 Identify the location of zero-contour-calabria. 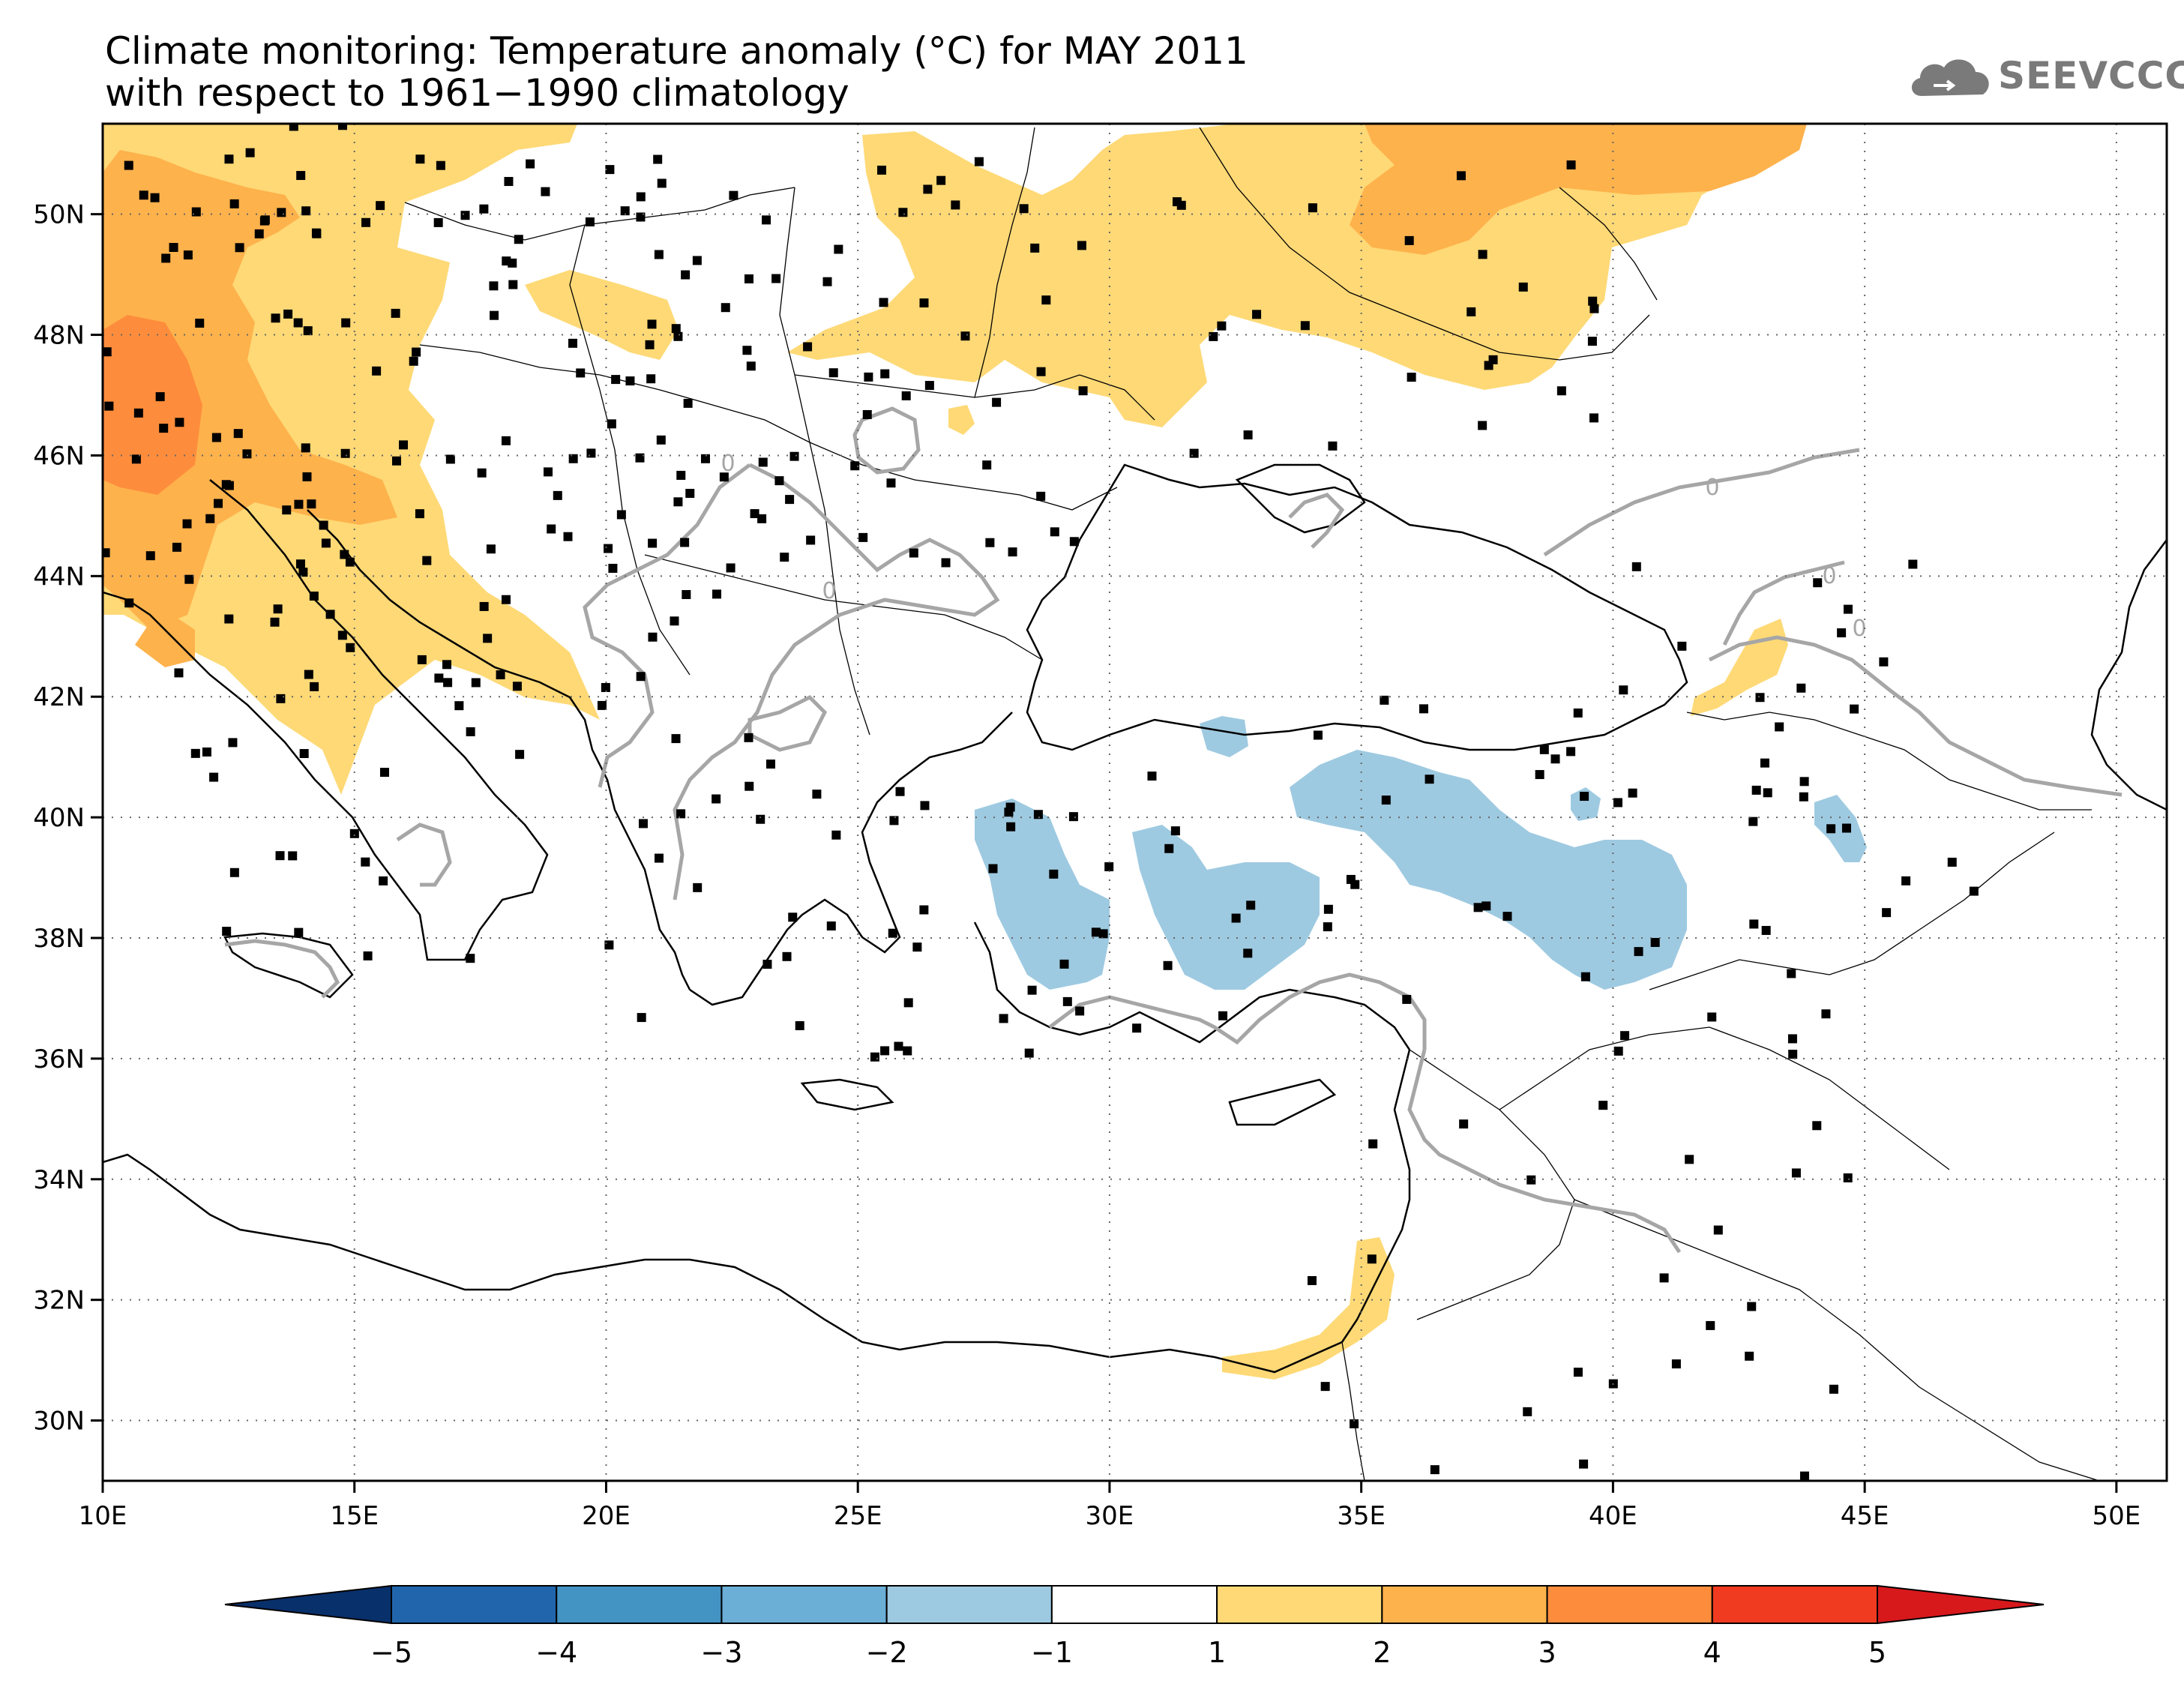
(424, 855).